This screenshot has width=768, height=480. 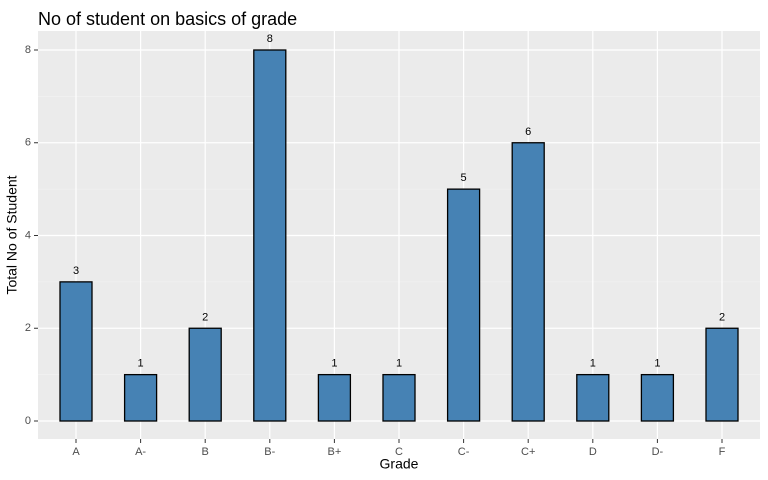 I want to click on x-tick-label: C, so click(x=399, y=452).